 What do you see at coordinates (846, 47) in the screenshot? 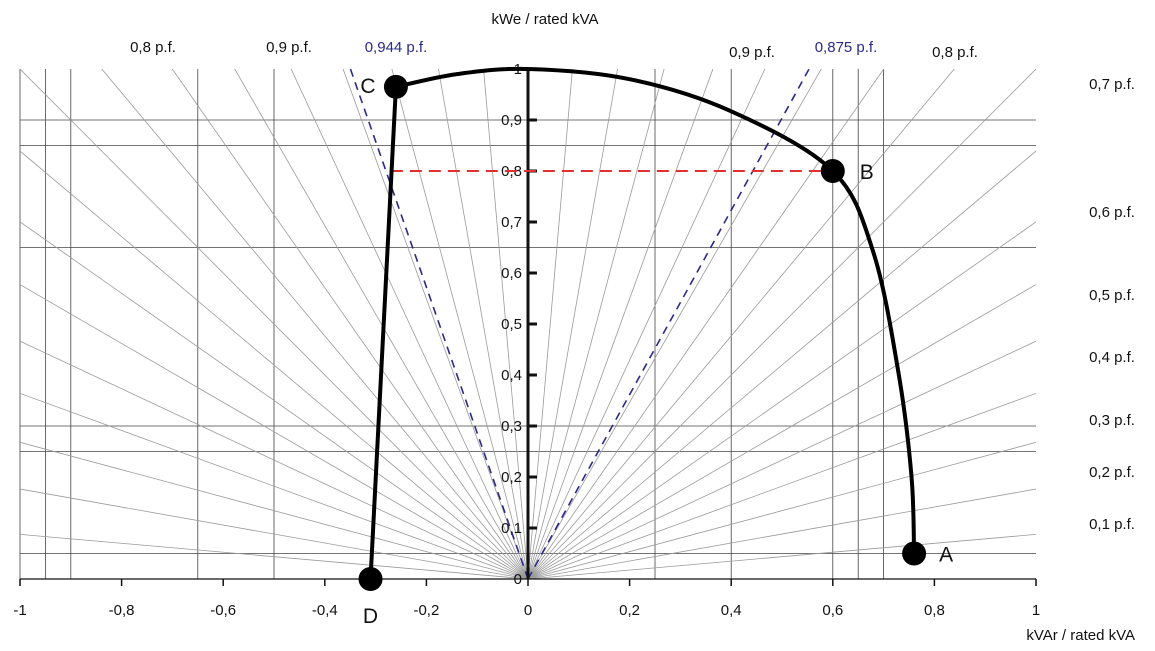
I see `pf-limit-label: 0,875 p.f.` at bounding box center [846, 47].